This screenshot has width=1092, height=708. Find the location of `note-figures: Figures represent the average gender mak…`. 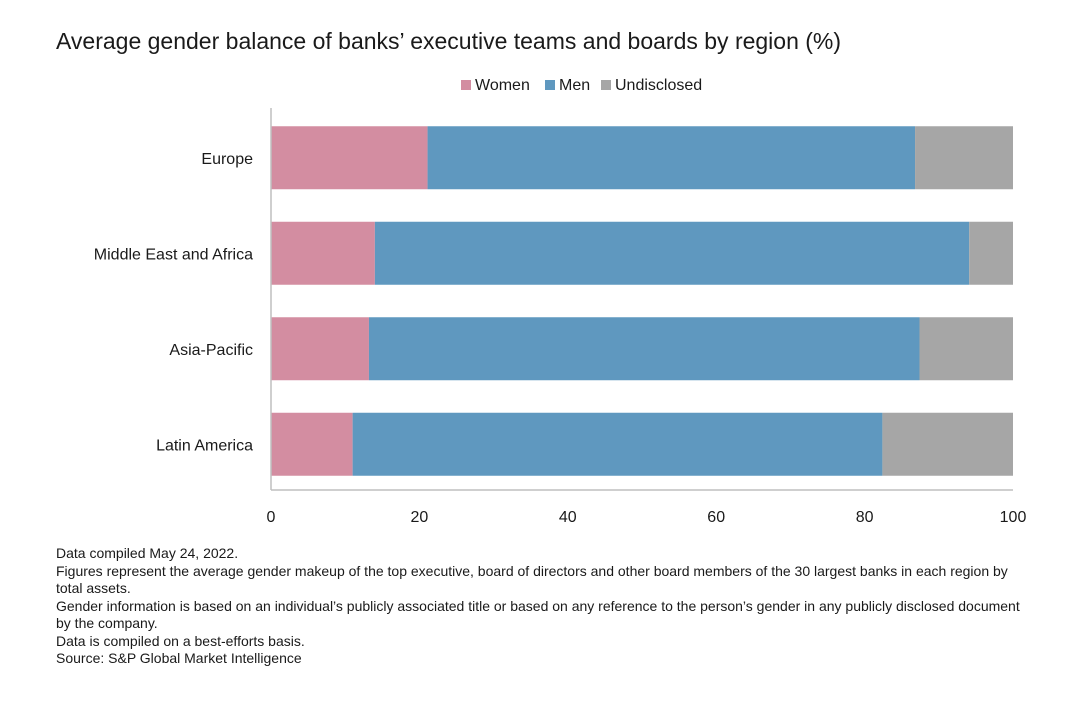

note-figures: Figures represent the average gender mak… is located at coordinates (532, 579).